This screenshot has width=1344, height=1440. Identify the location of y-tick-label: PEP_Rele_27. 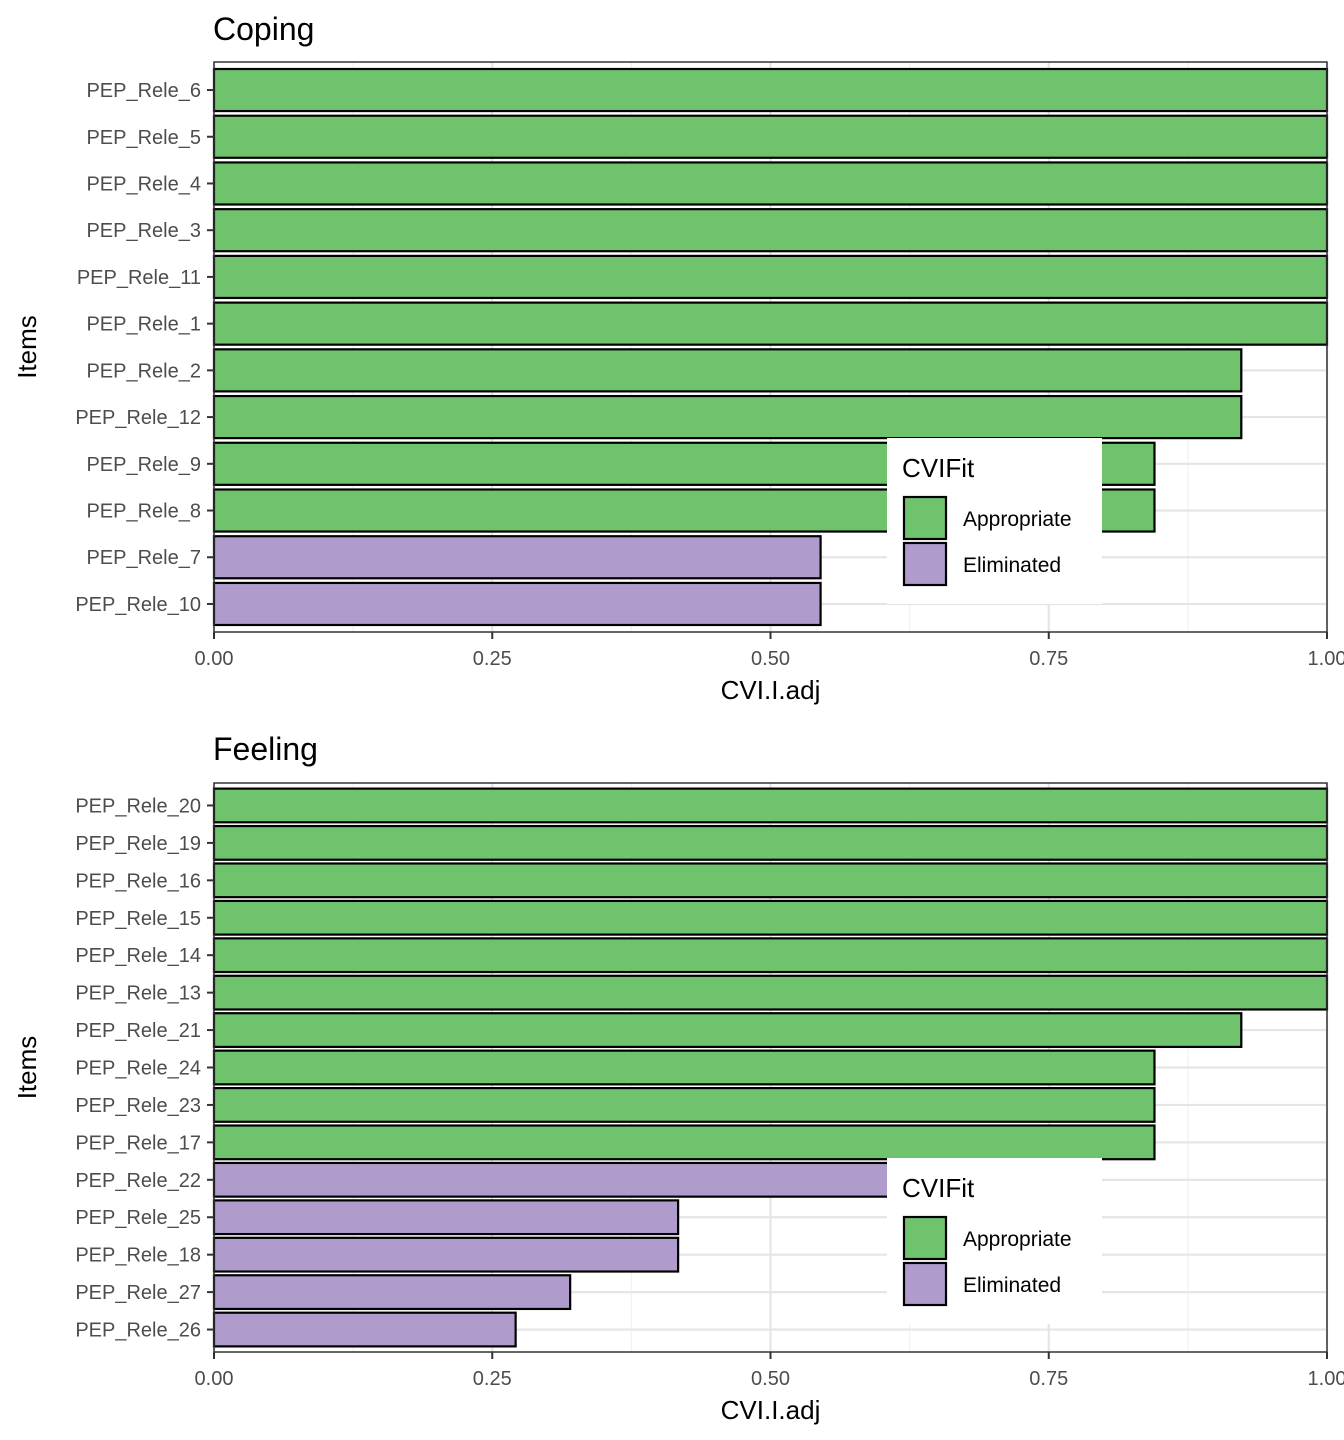
(138, 1293).